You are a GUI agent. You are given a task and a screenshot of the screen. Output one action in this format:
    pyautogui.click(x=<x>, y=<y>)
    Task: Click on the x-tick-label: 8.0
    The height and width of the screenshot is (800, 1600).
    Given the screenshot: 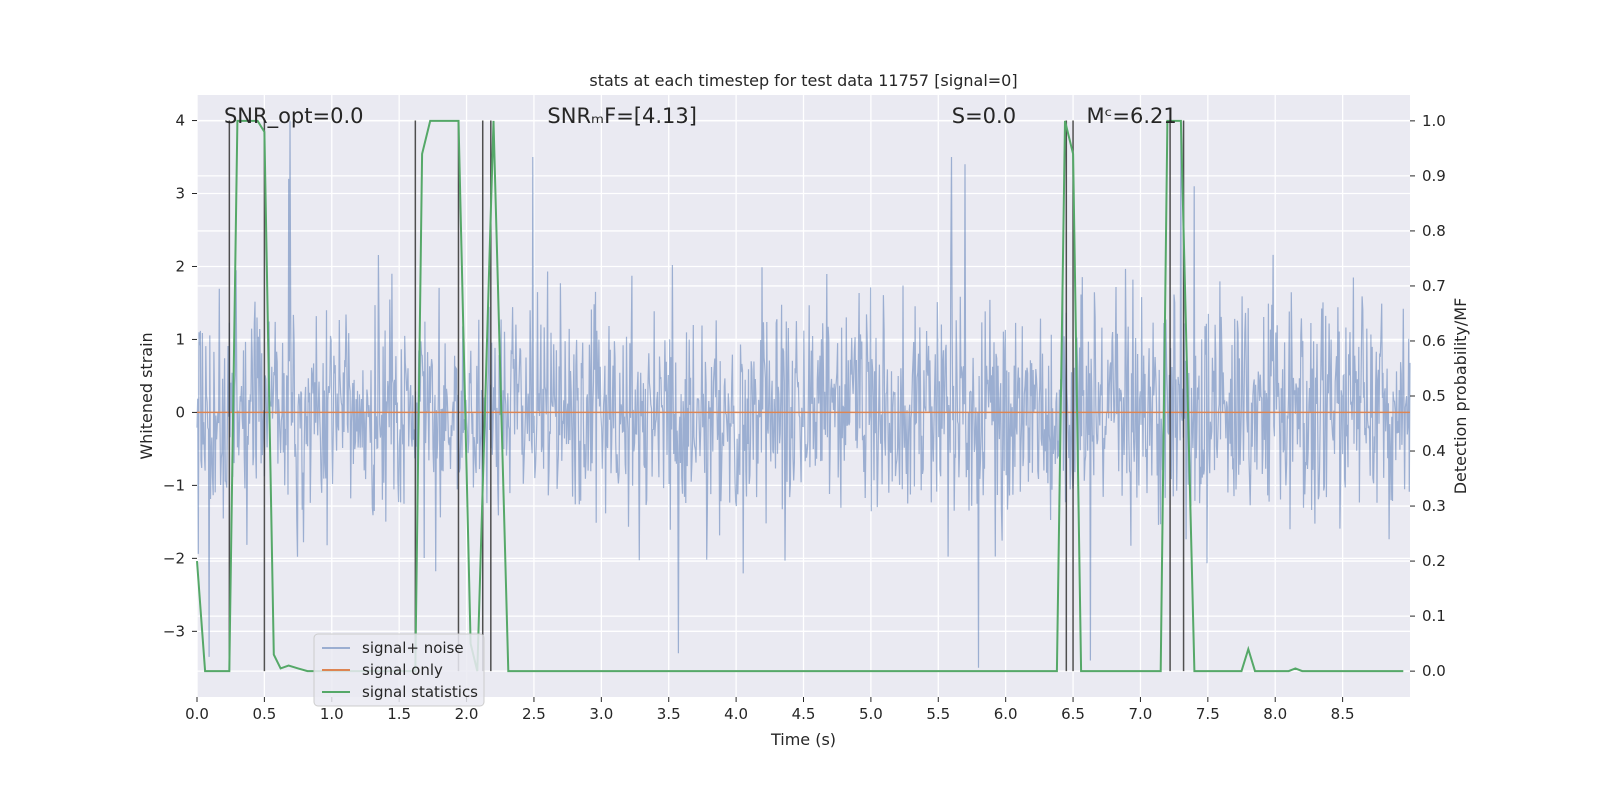 What is the action you would take?
    pyautogui.click(x=1275, y=714)
    